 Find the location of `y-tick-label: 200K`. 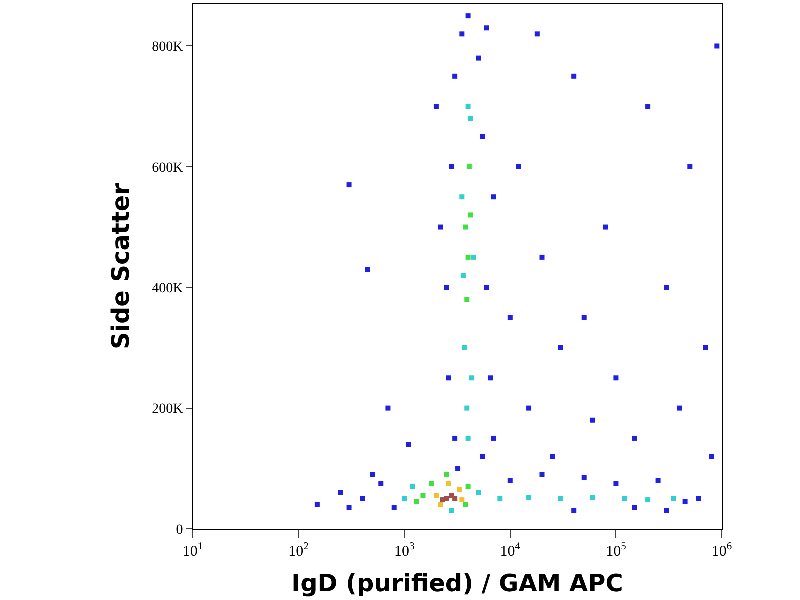

y-tick-label: 200K is located at coordinates (168, 410).